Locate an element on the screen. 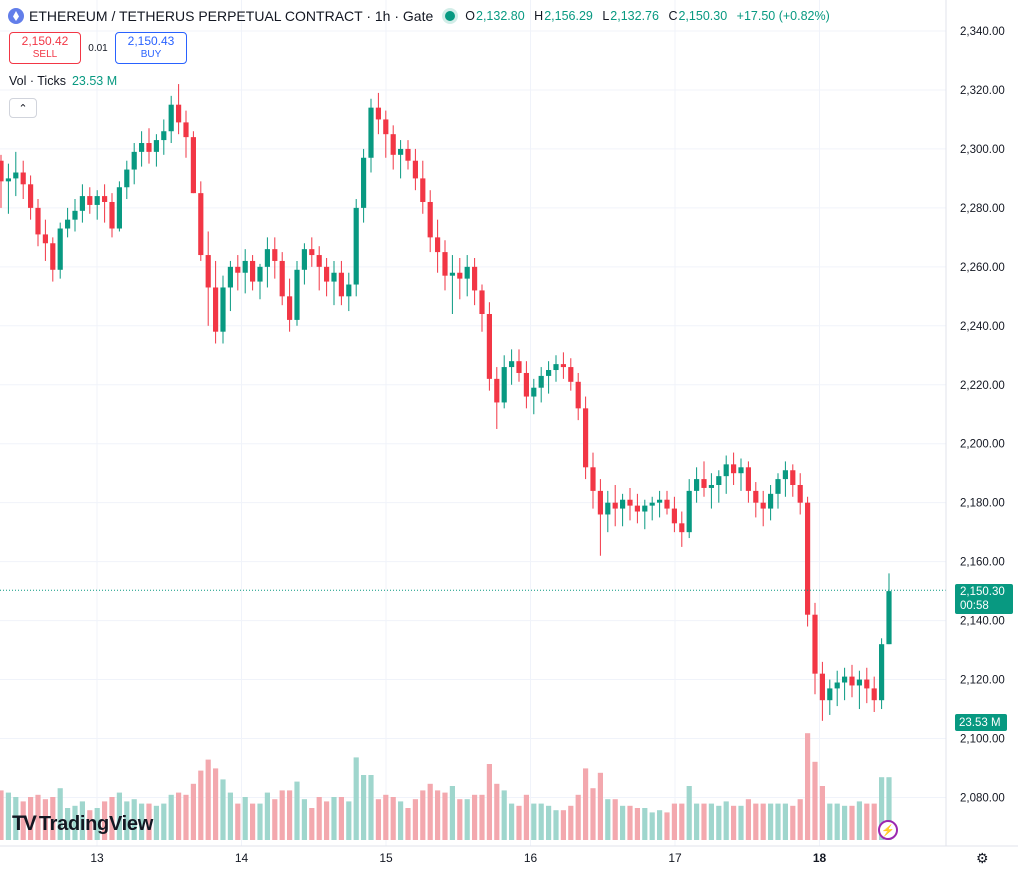 The image size is (1018, 872). y-tick-label: 2,300.00 is located at coordinates (982, 150).